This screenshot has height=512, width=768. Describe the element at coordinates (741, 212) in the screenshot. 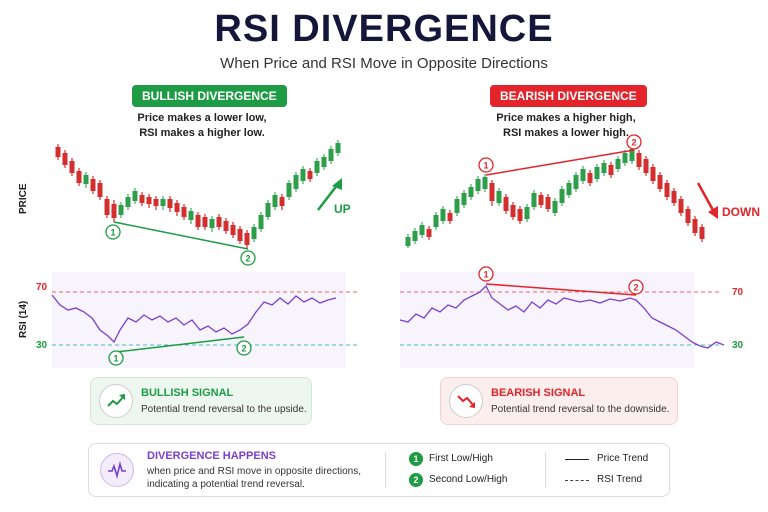

I see `down-trend-label: DOWN` at that location.